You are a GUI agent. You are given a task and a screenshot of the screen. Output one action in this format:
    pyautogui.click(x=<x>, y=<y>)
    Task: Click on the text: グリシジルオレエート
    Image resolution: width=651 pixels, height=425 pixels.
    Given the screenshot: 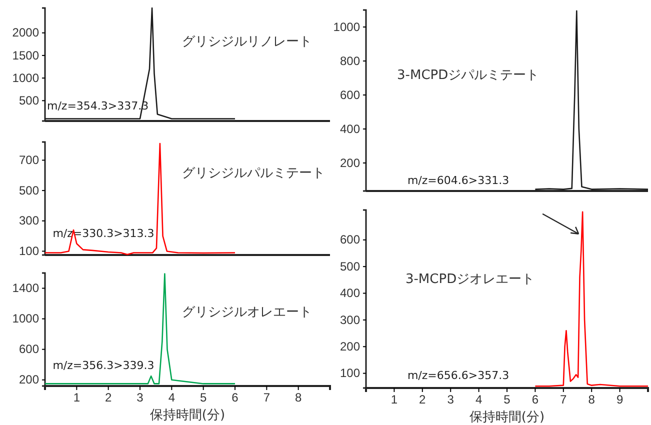 What is the action you would take?
    pyautogui.click(x=247, y=312)
    